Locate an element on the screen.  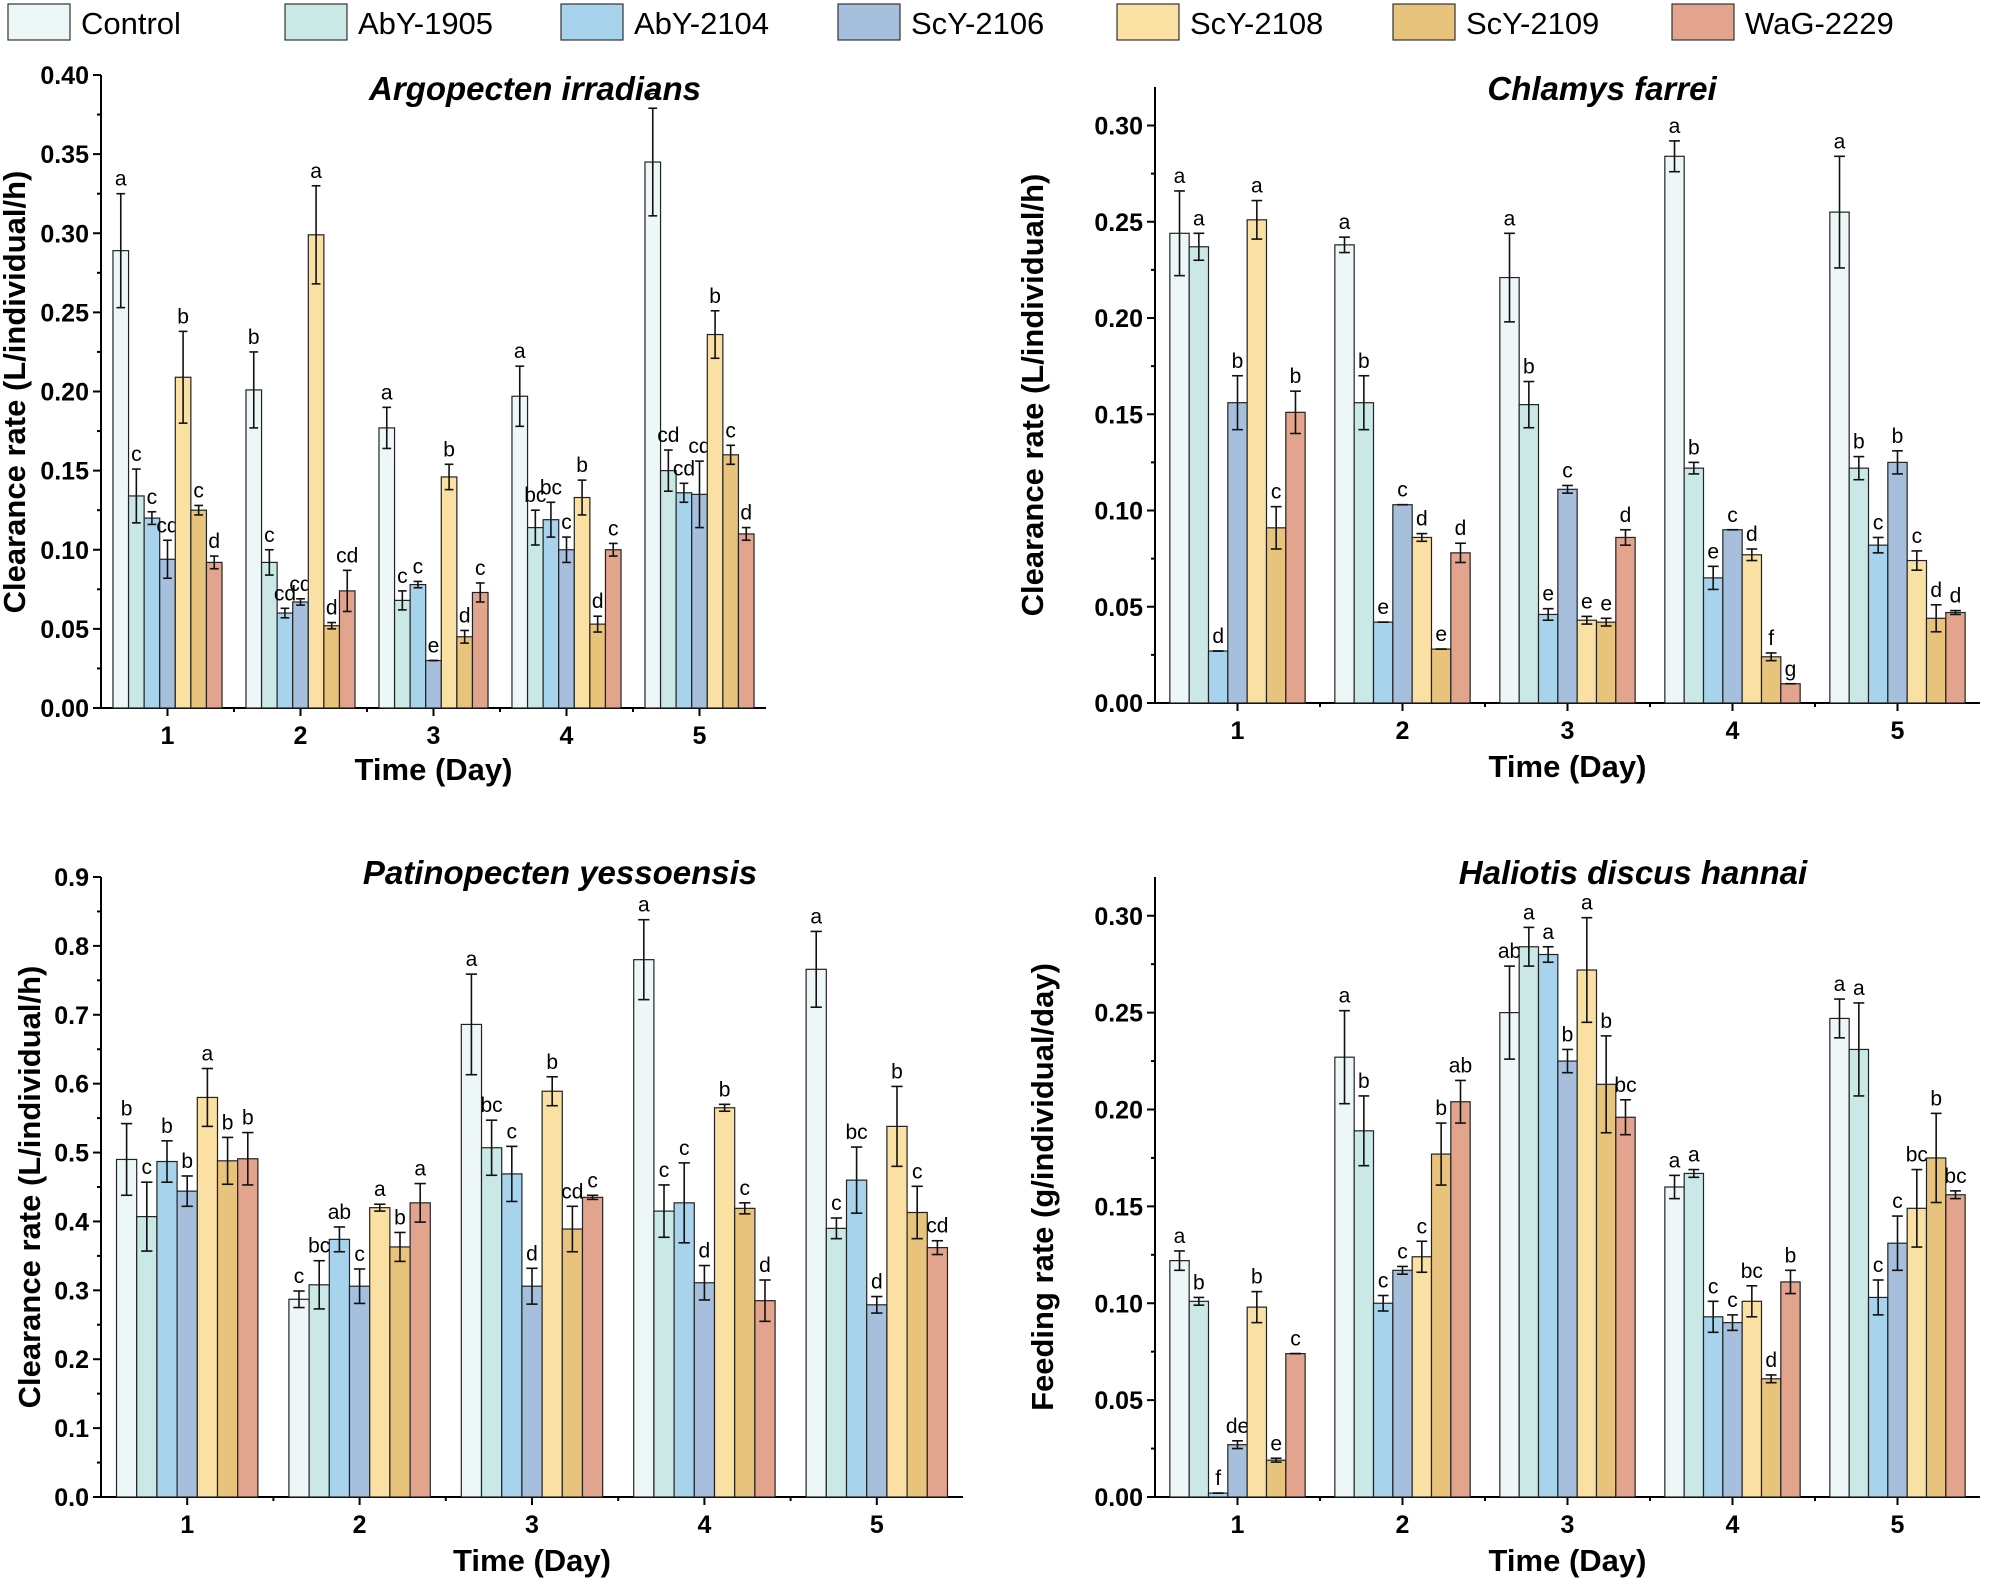
y-tick-label: 0.00 is located at coordinates (64, 709).